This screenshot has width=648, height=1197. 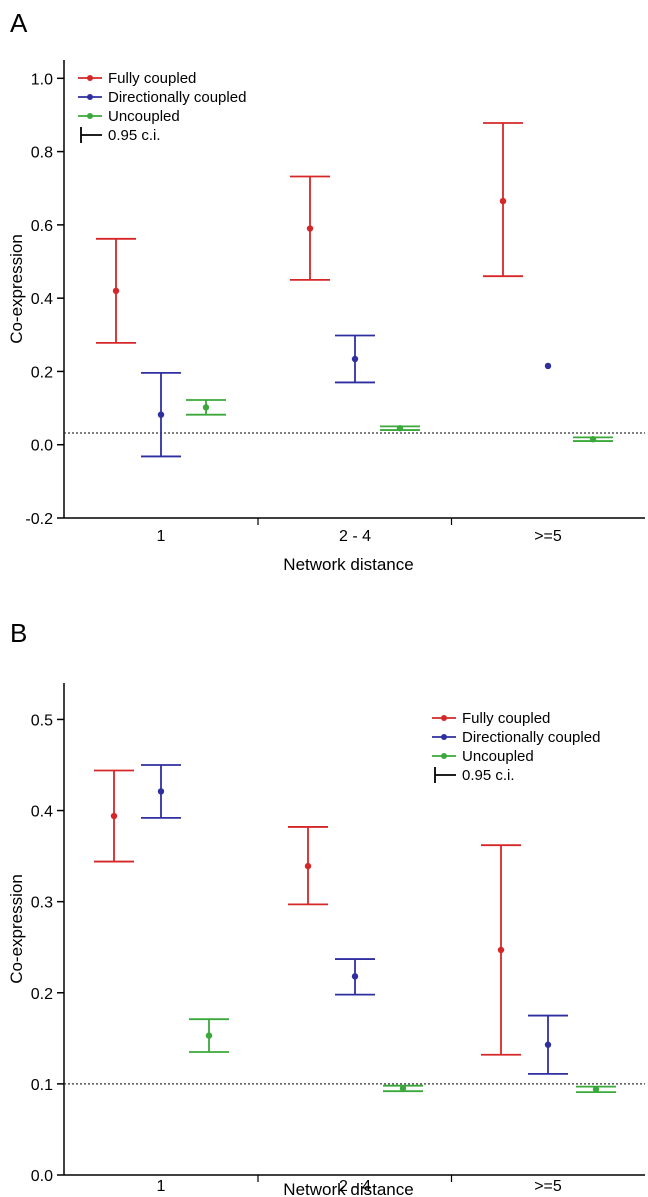 I want to click on panel-a-y-tick-label: 1.0, so click(x=42, y=79).